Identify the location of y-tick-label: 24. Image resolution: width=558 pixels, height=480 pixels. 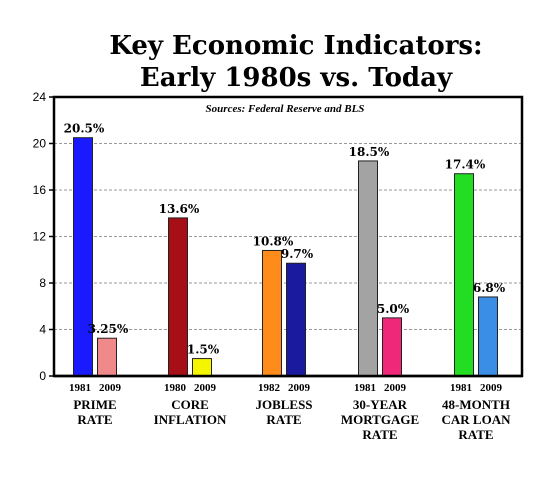
(40, 97).